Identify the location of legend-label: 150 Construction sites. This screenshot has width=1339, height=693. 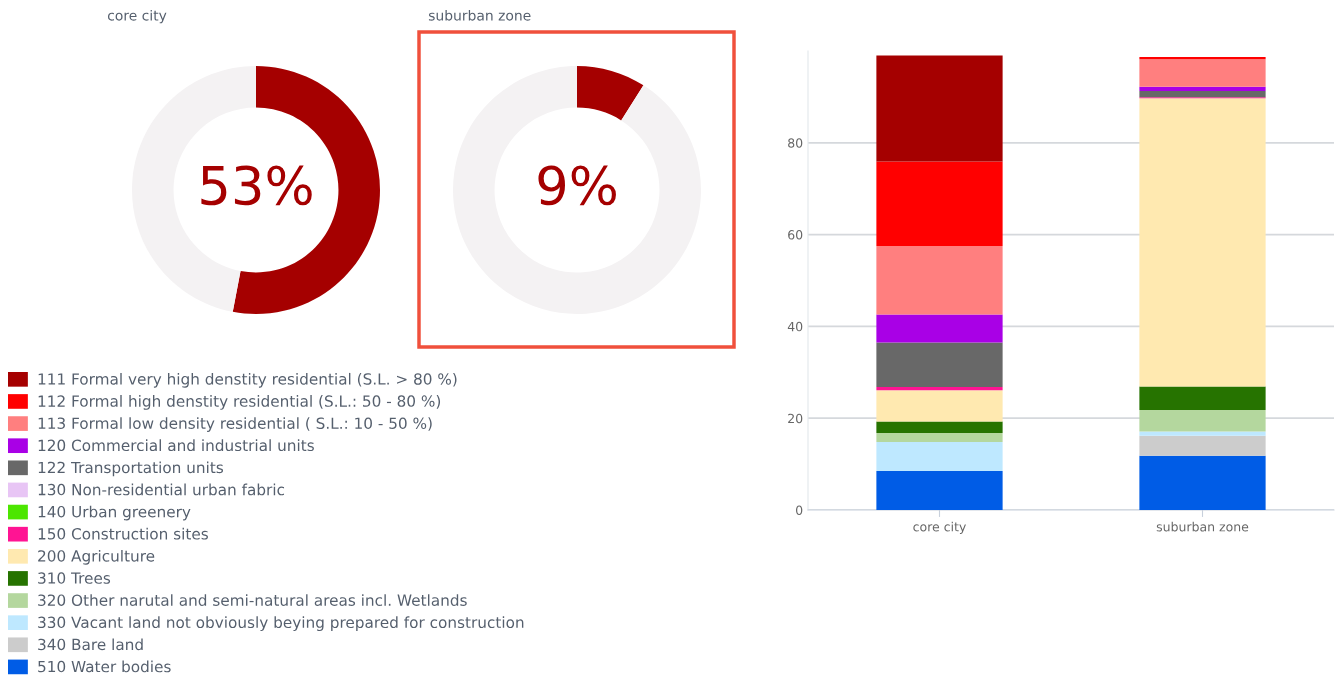
(123, 533).